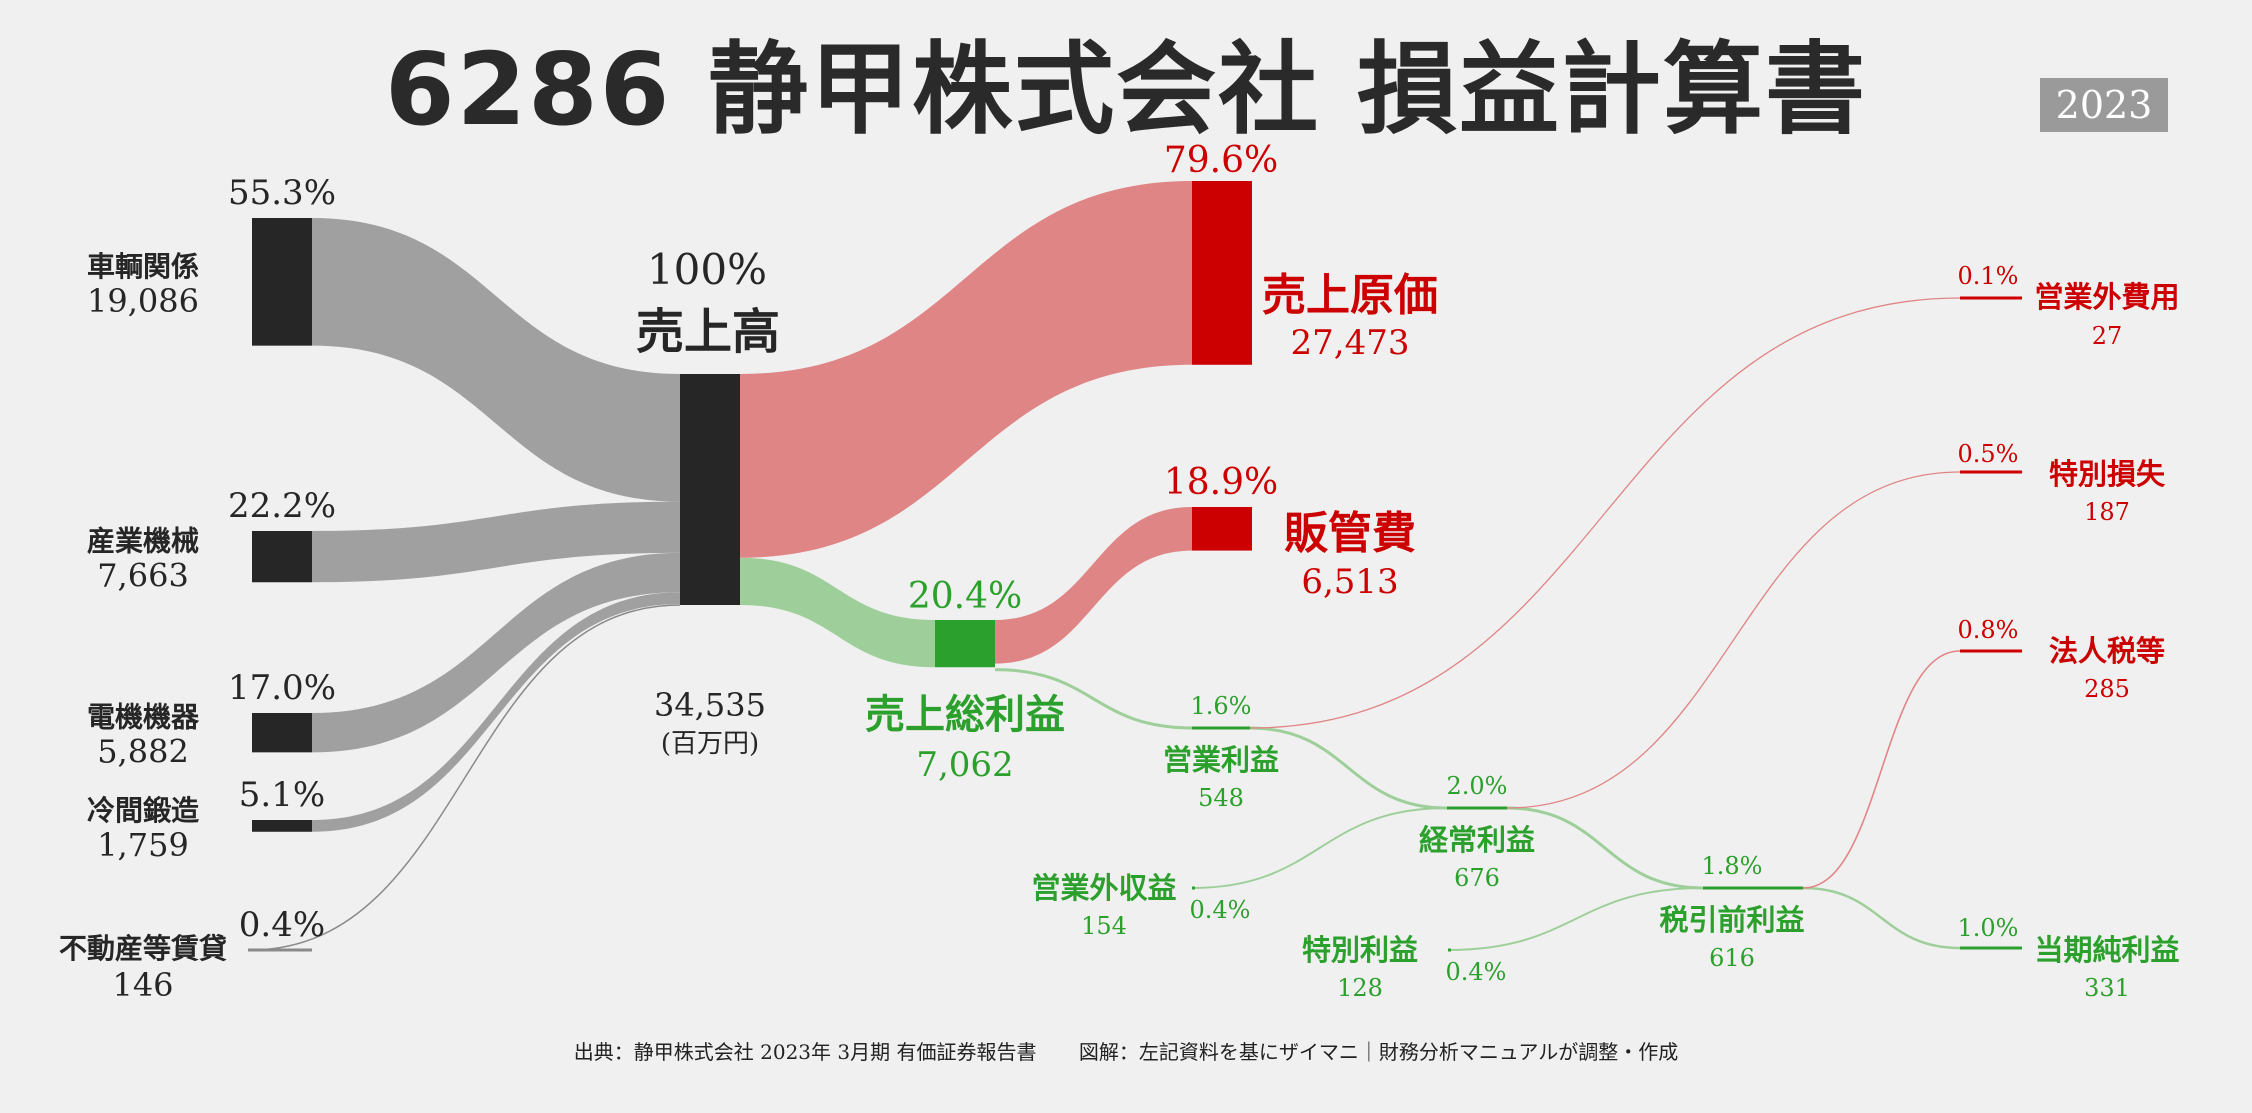 The image size is (2252, 1113). Describe the element at coordinates (496, 360) in the screenshot. I see `flow-vehicle` at that location.